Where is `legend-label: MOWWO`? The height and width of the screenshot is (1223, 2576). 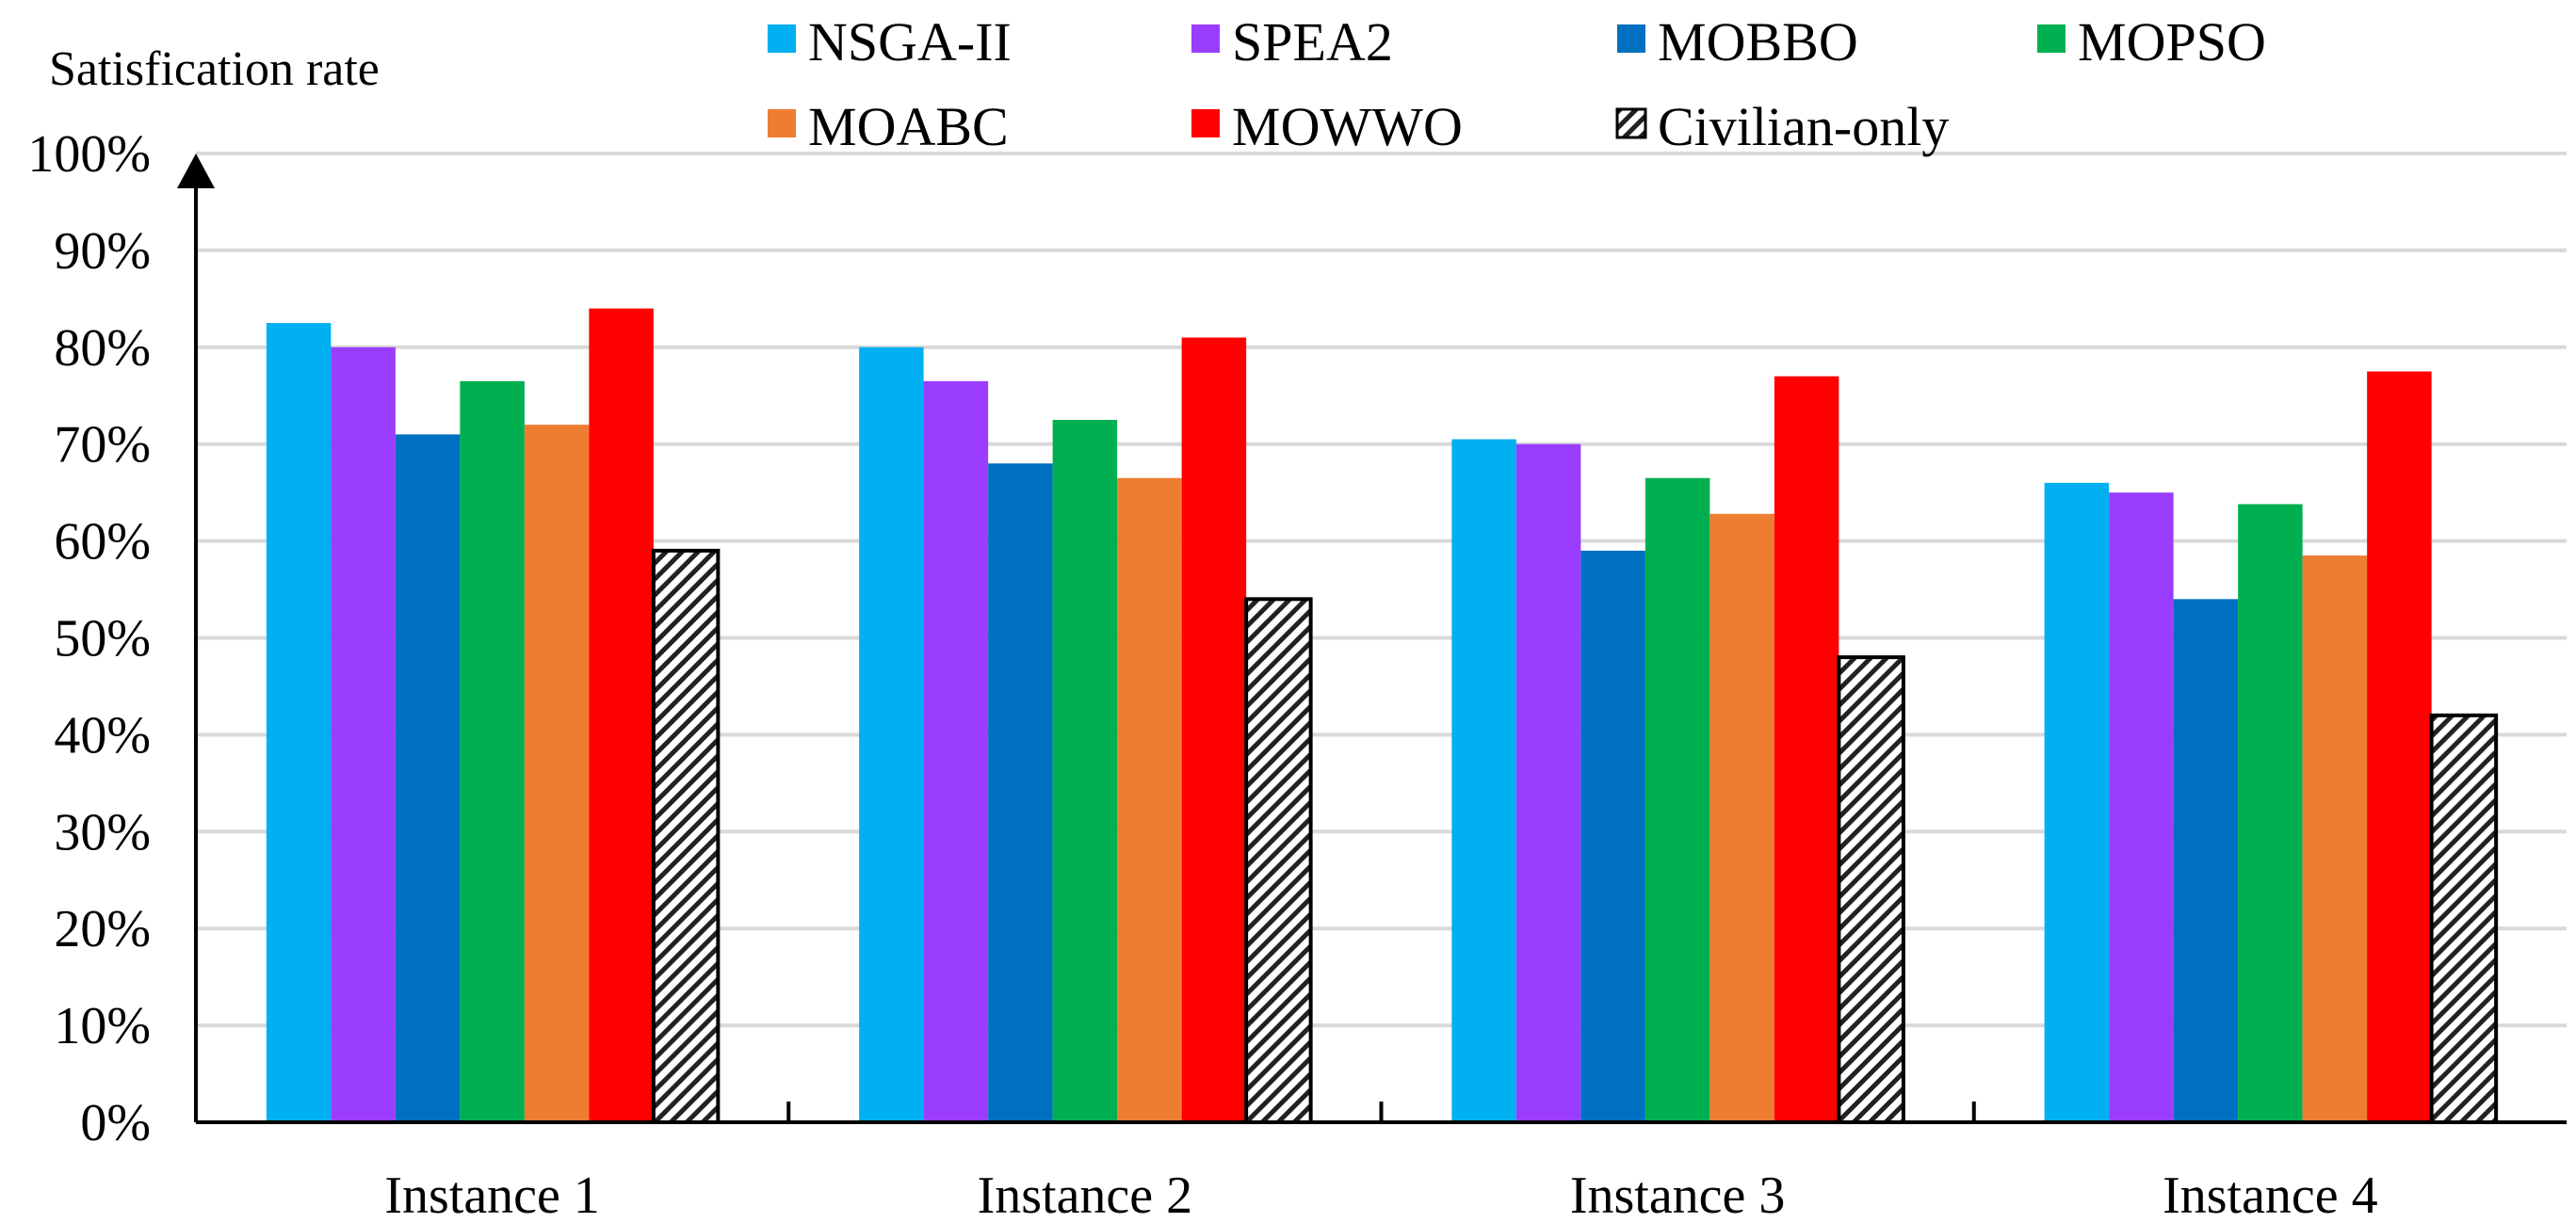 legend-label: MOWWO is located at coordinates (1347, 126).